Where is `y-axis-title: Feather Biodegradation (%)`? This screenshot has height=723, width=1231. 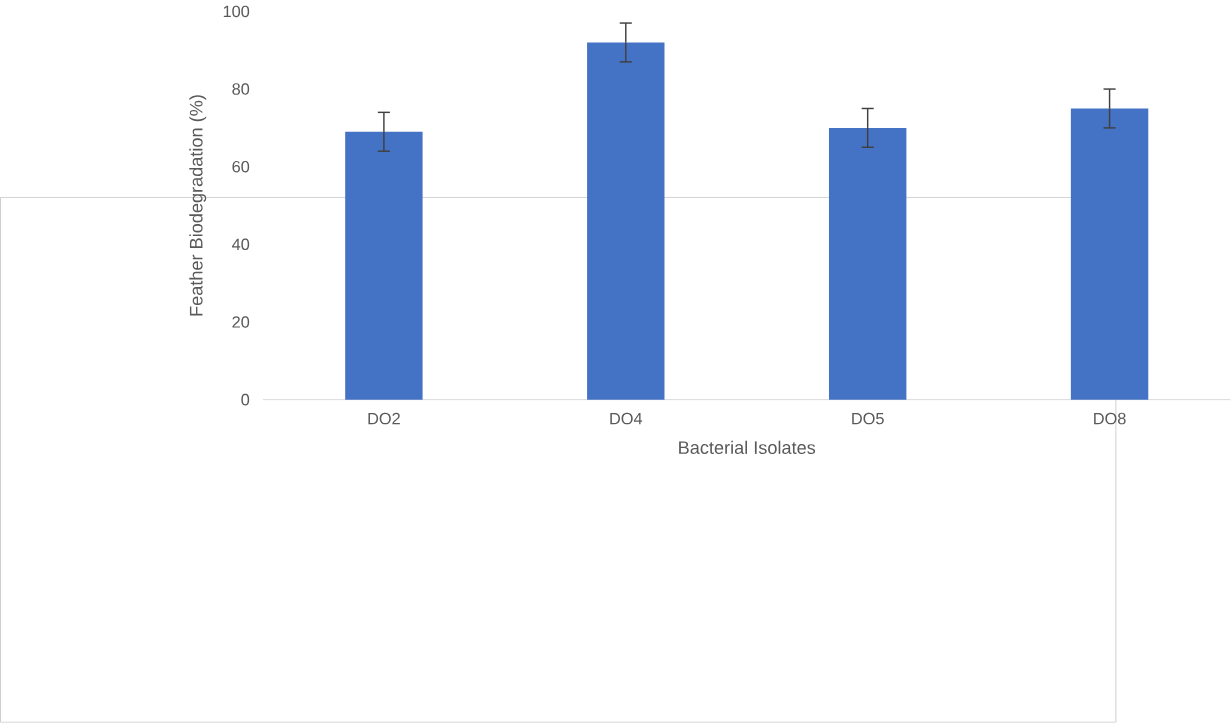 y-axis-title: Feather Biodegradation (%) is located at coordinates (198, 205).